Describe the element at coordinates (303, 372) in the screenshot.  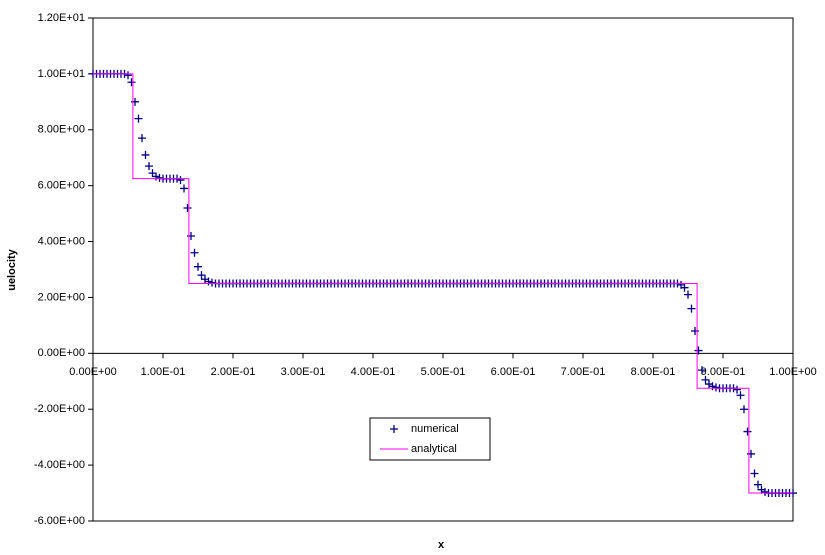
I see `x-tick-label: 3.00E-01` at that location.